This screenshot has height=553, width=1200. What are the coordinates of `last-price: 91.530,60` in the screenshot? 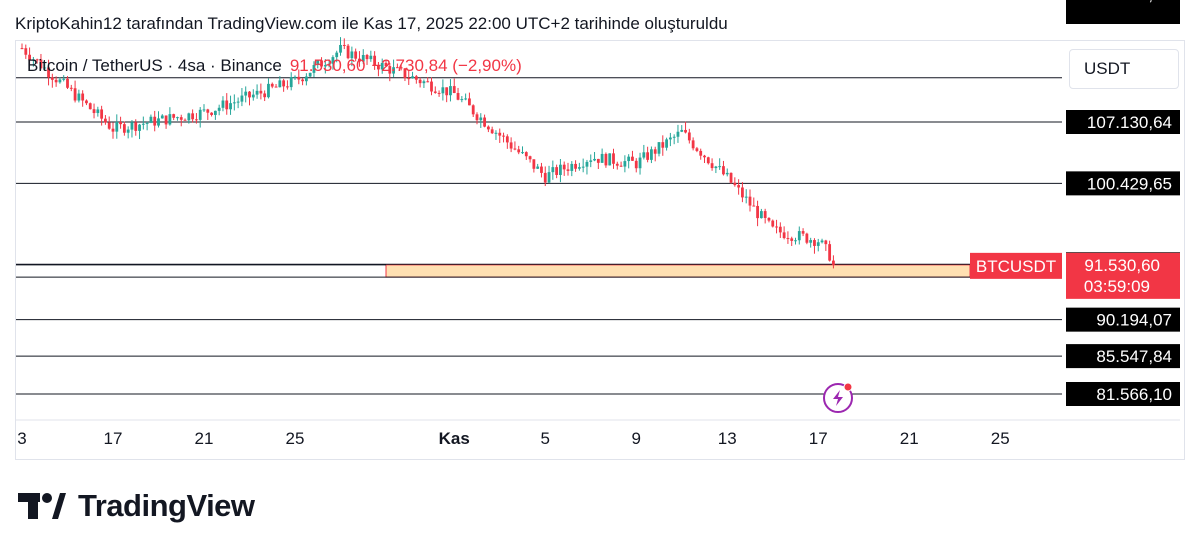 It's located at (327, 65).